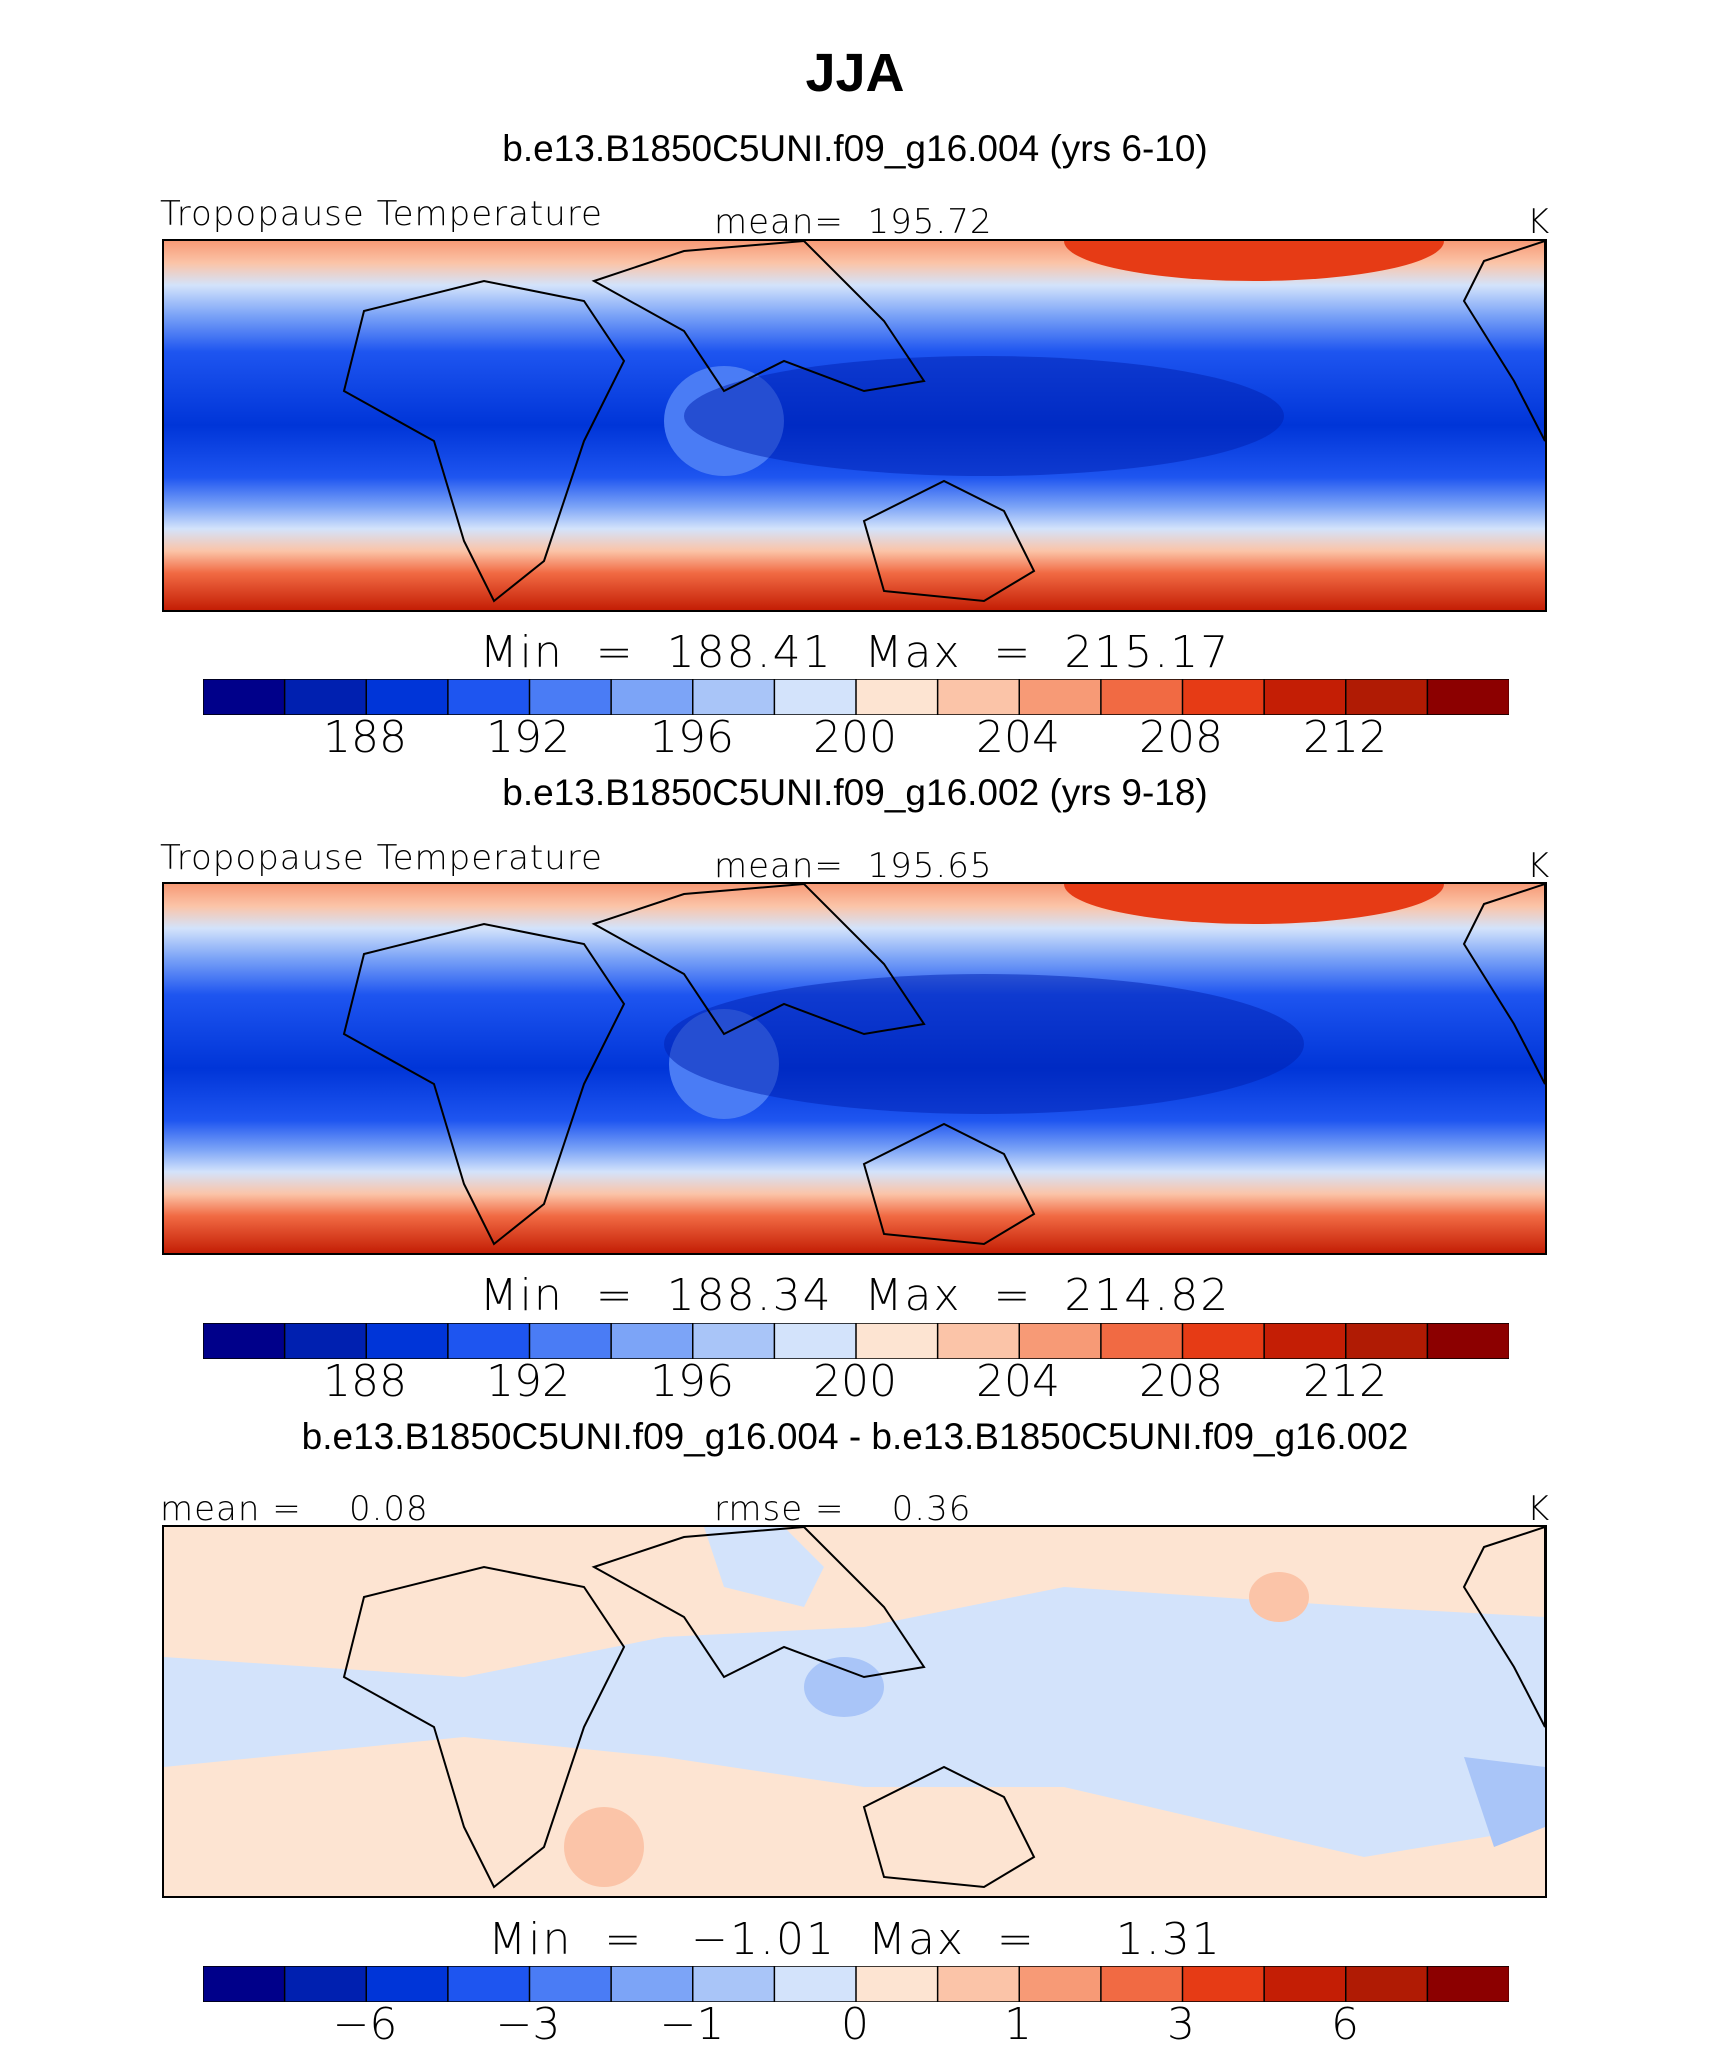 The width and height of the screenshot is (1710, 2050). Describe the element at coordinates (843, 1509) in the screenshot. I see `panel-3-rmse-label: rmse = 0.36` at that location.